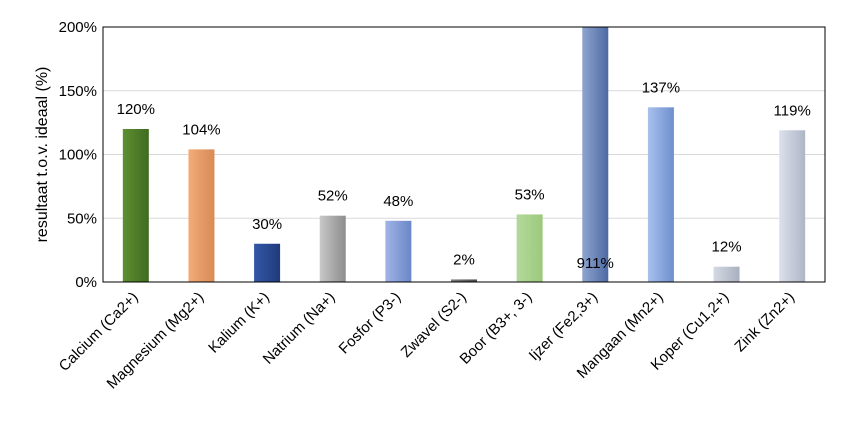 The height and width of the screenshot is (429, 844). What do you see at coordinates (82, 218) in the screenshot?
I see `y-tick-label: 50%` at bounding box center [82, 218].